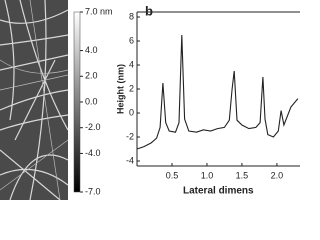 The width and height of the screenshot is (320, 240). I want to click on colorbar-tick-label: -2.0, so click(93, 127).